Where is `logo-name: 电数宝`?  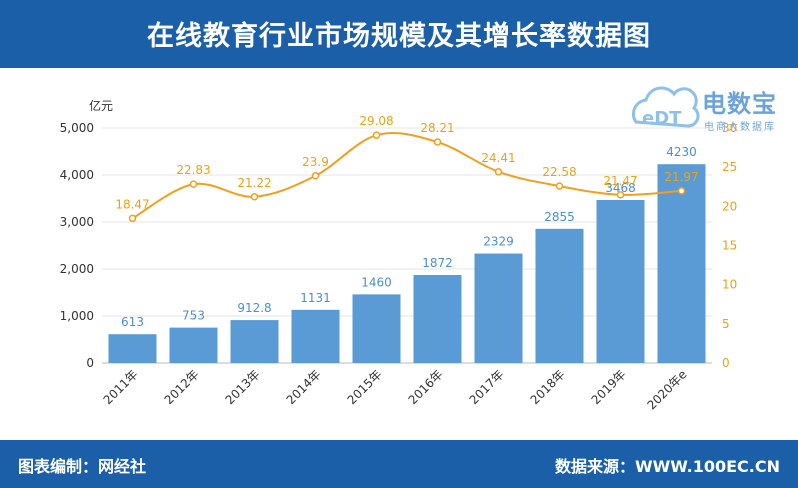
logo-name: 电数宝 is located at coordinates (739, 104).